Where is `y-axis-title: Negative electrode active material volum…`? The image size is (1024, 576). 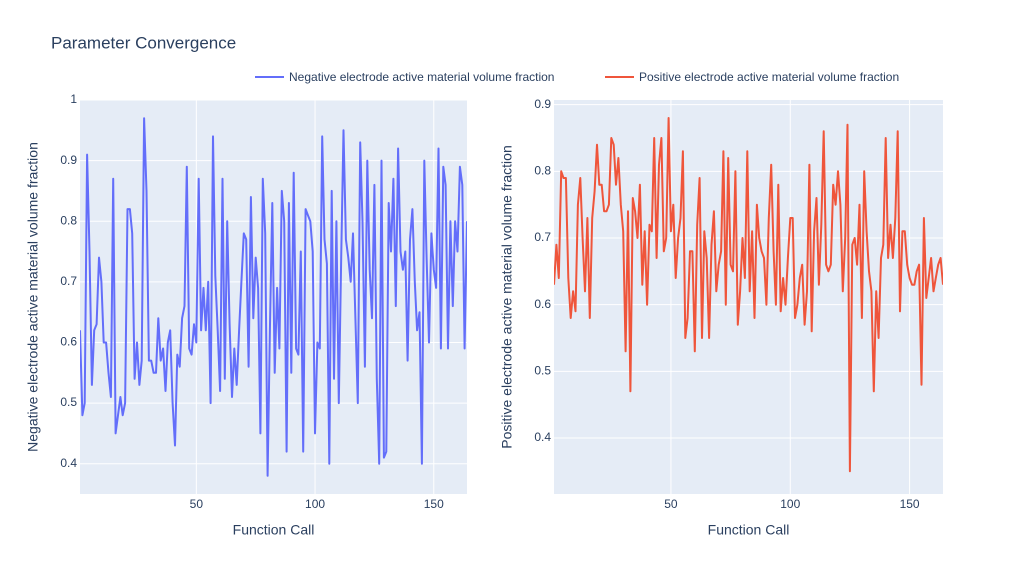 y-axis-title: Negative electrode active material volum… is located at coordinates (33, 297).